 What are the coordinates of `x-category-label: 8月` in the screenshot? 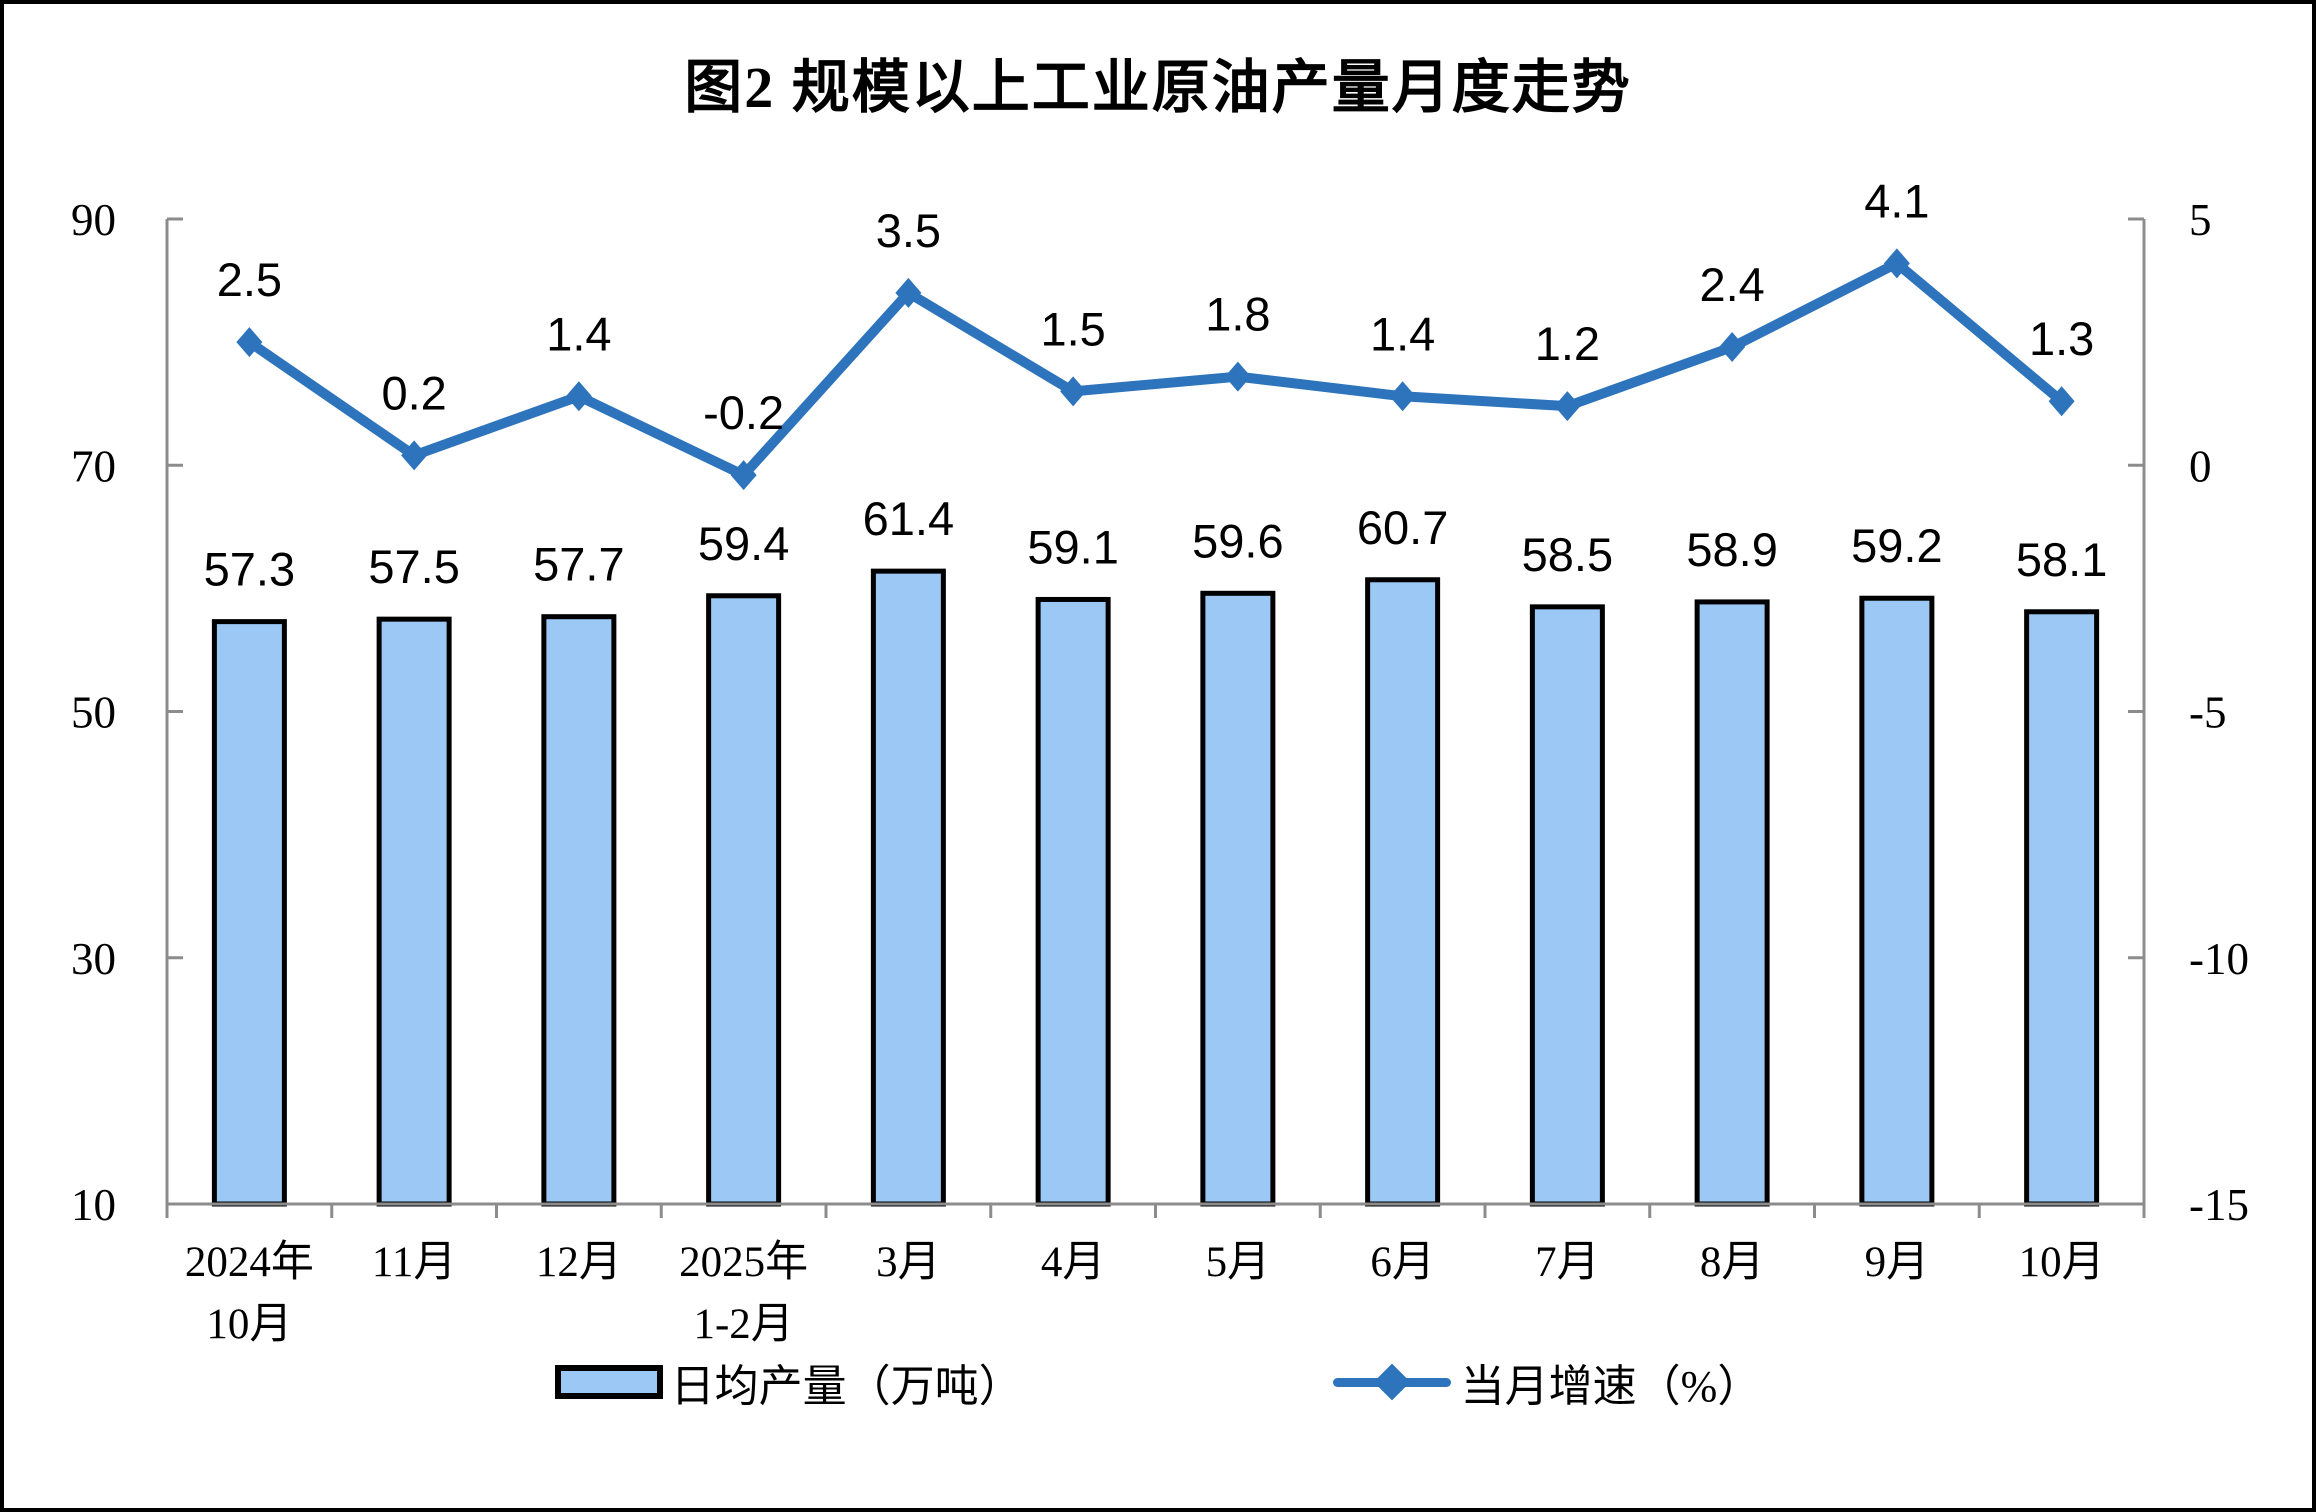 It's located at (1732, 1262).